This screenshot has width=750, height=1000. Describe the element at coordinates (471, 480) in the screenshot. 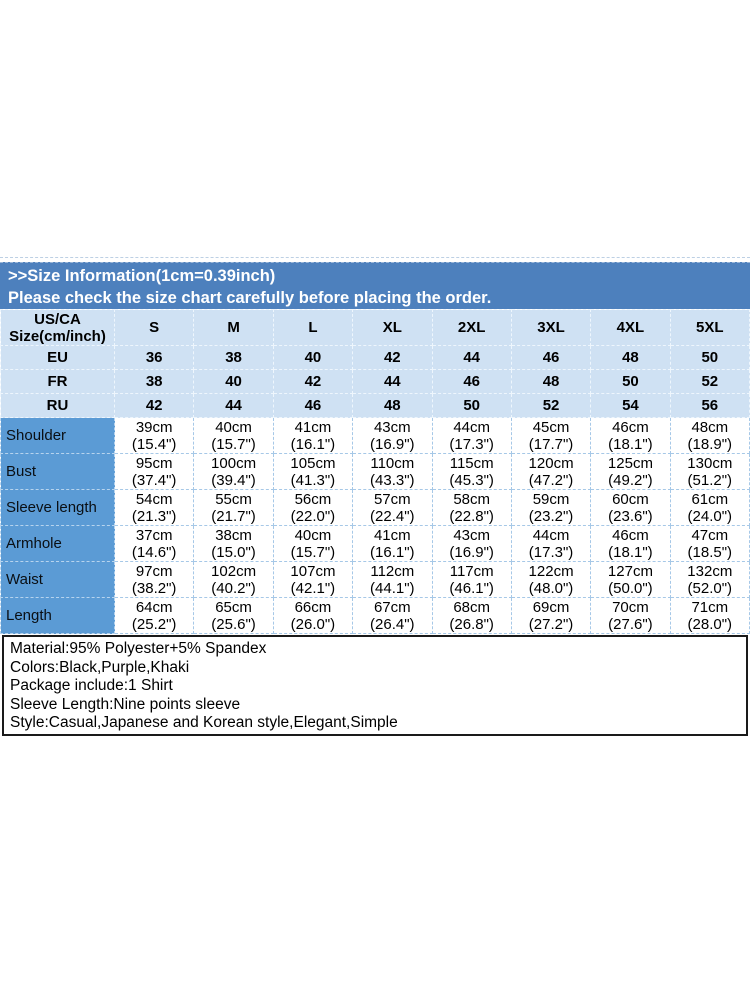

I see `measurement-value-inch: (45.3")` at that location.